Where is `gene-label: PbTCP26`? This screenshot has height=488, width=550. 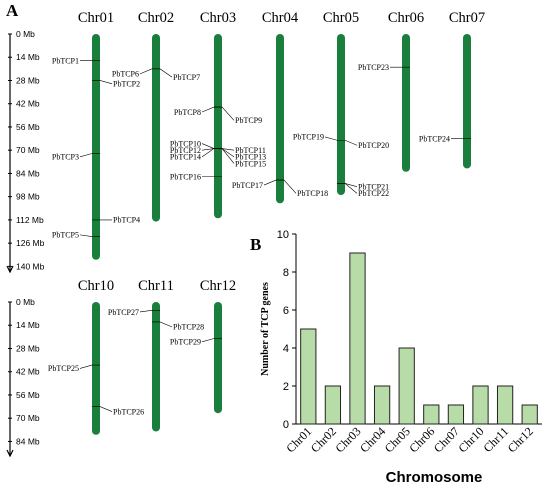 gene-label: PbTCP26 is located at coordinates (128, 411).